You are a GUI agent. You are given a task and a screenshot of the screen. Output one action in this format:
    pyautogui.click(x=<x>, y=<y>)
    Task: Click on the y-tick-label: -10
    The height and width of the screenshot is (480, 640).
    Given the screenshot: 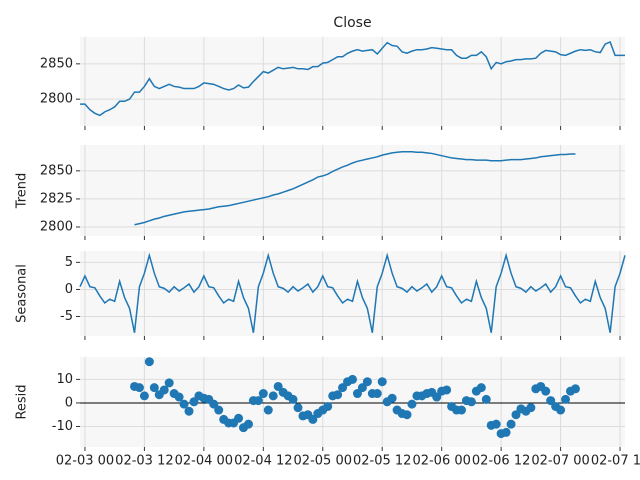 What is the action you would take?
    pyautogui.click(x=62, y=426)
    